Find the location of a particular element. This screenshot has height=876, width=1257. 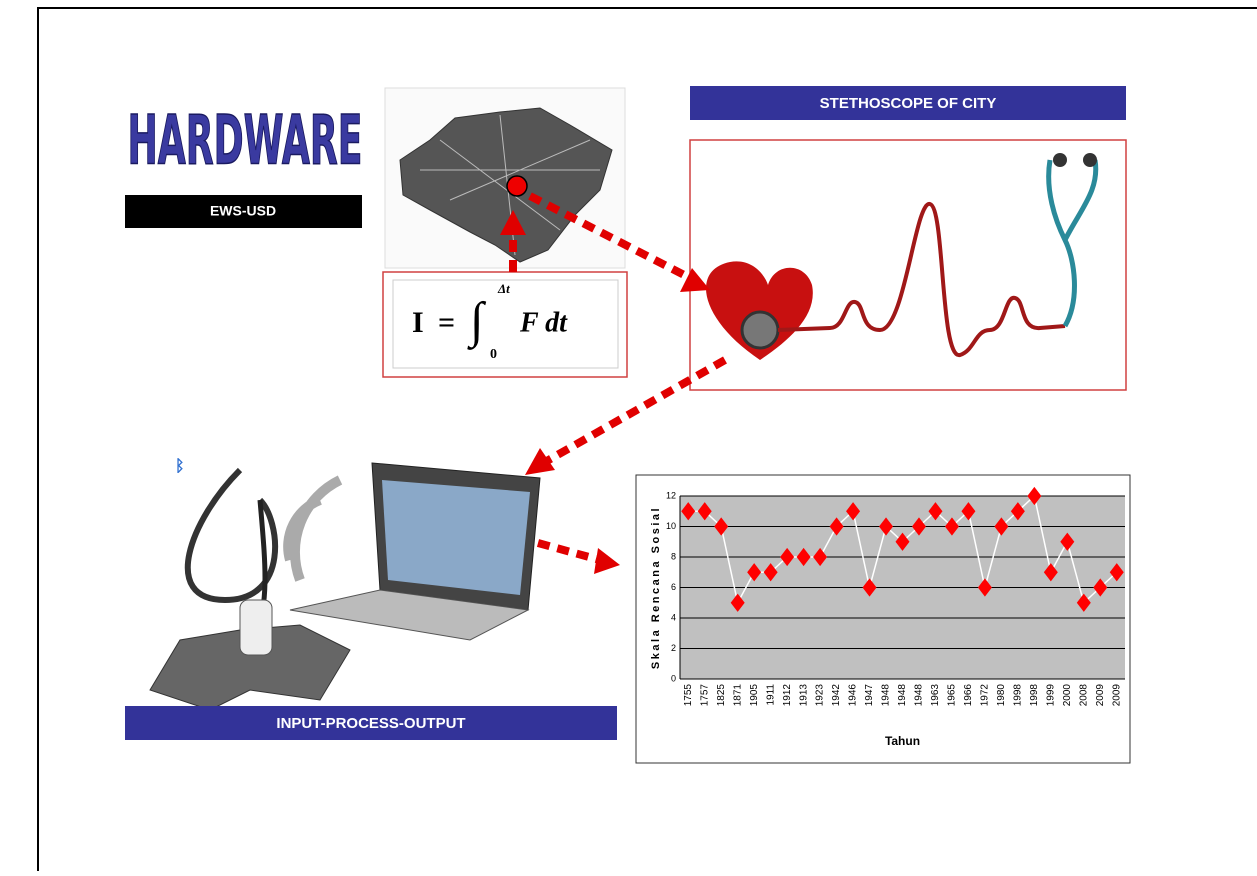

x-tick-label: 1942 is located at coordinates (836, 695).